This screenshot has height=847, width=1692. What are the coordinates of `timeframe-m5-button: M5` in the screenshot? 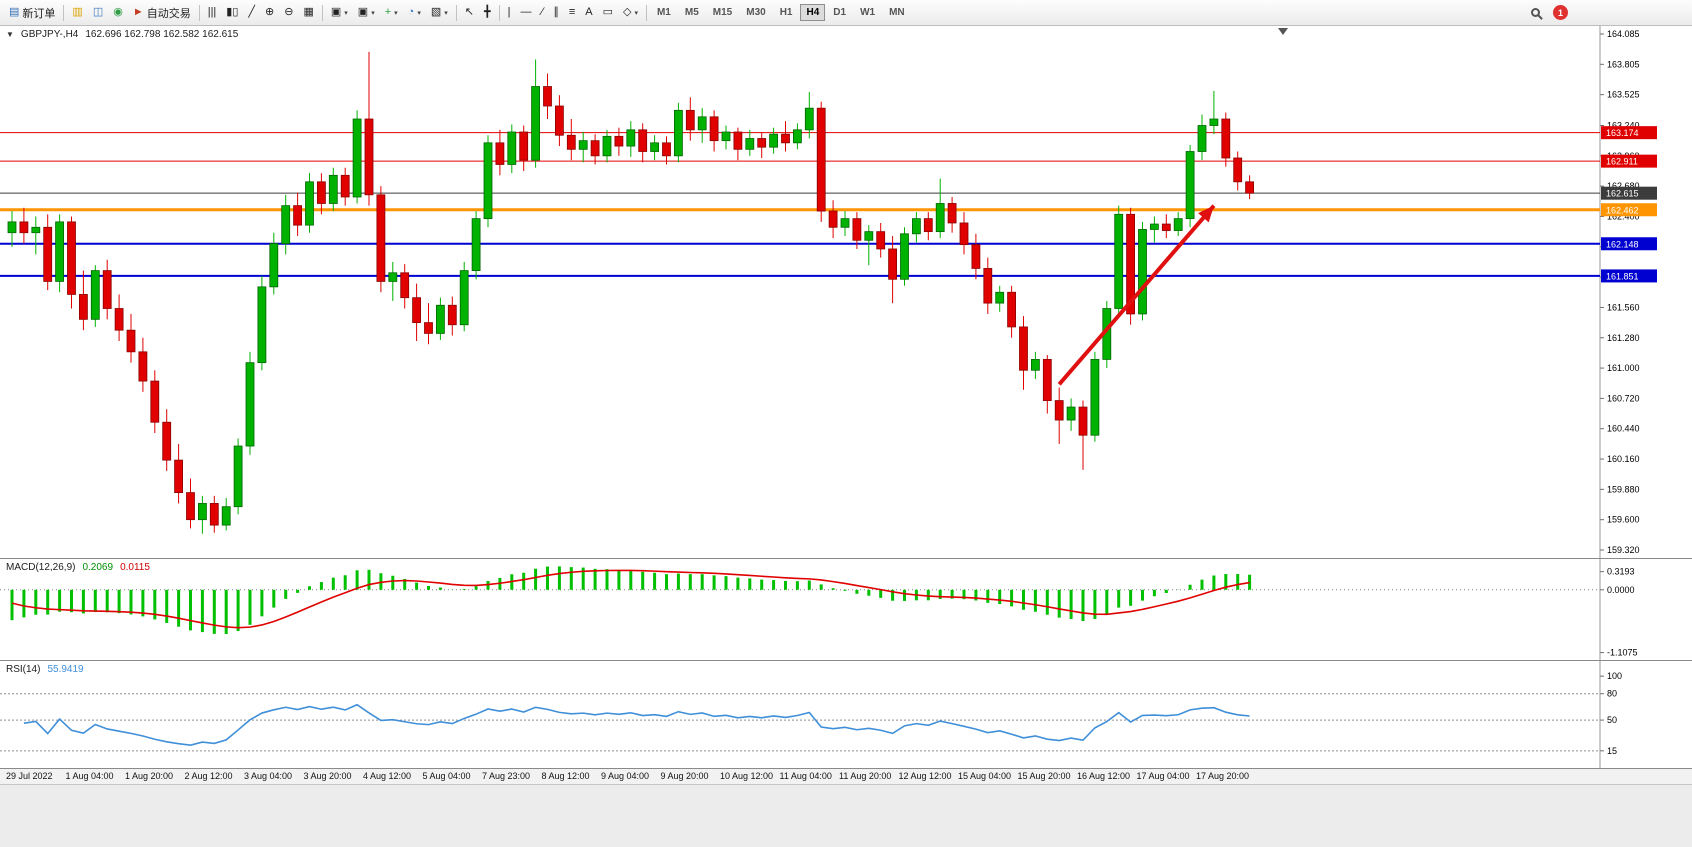 It's located at (692, 12).